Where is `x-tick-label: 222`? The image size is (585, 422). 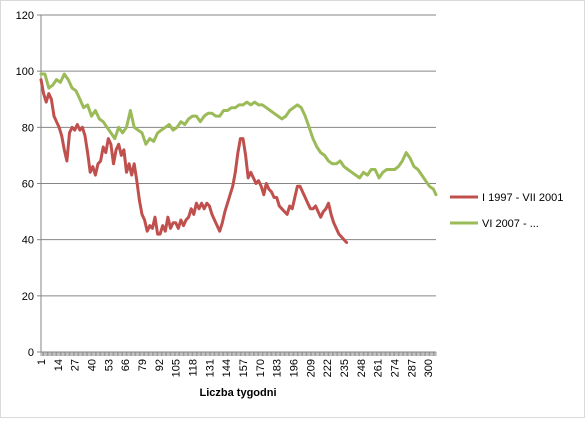 x-tick-label: 222 is located at coordinates (328, 368).